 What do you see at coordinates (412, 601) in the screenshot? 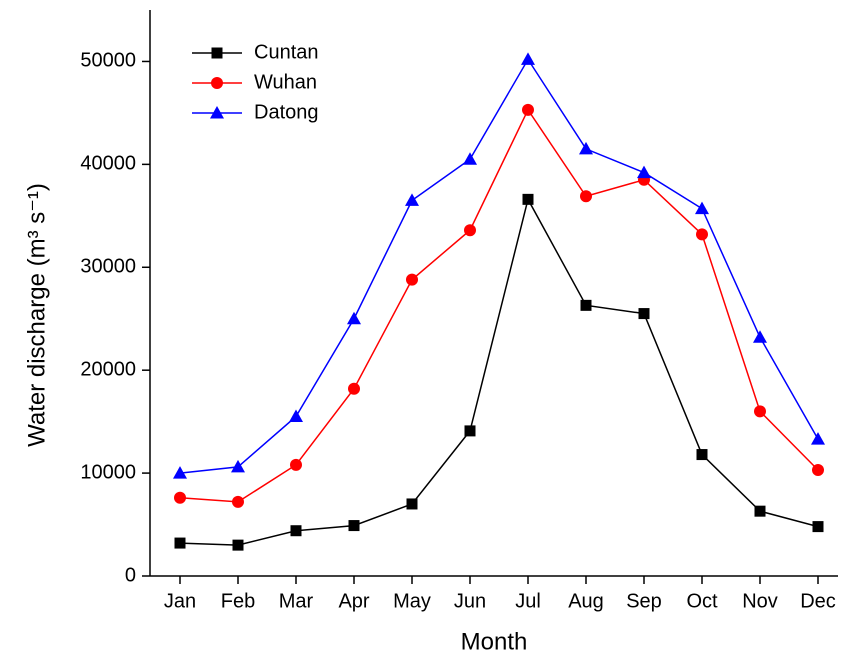
I see `x-tick-label: May` at bounding box center [412, 601].